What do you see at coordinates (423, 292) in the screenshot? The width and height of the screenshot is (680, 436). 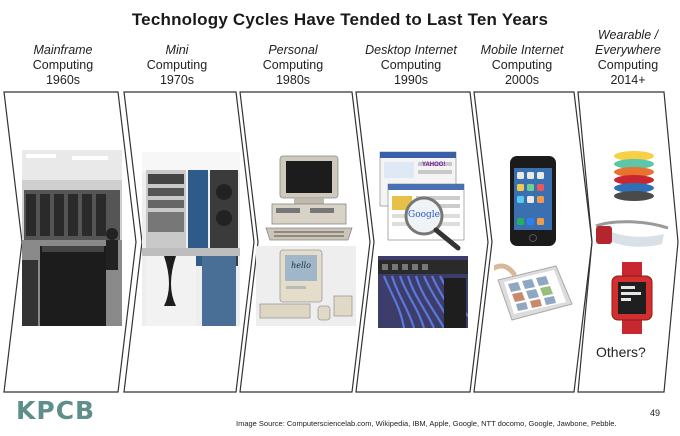 I see `network-cables-photo` at bounding box center [423, 292].